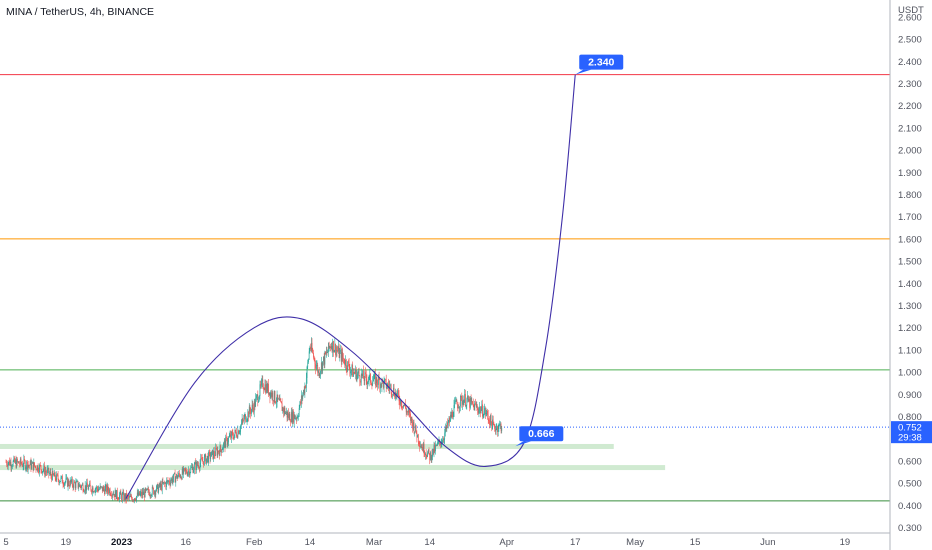  I want to click on y-tick-label: 2.300, so click(910, 84).